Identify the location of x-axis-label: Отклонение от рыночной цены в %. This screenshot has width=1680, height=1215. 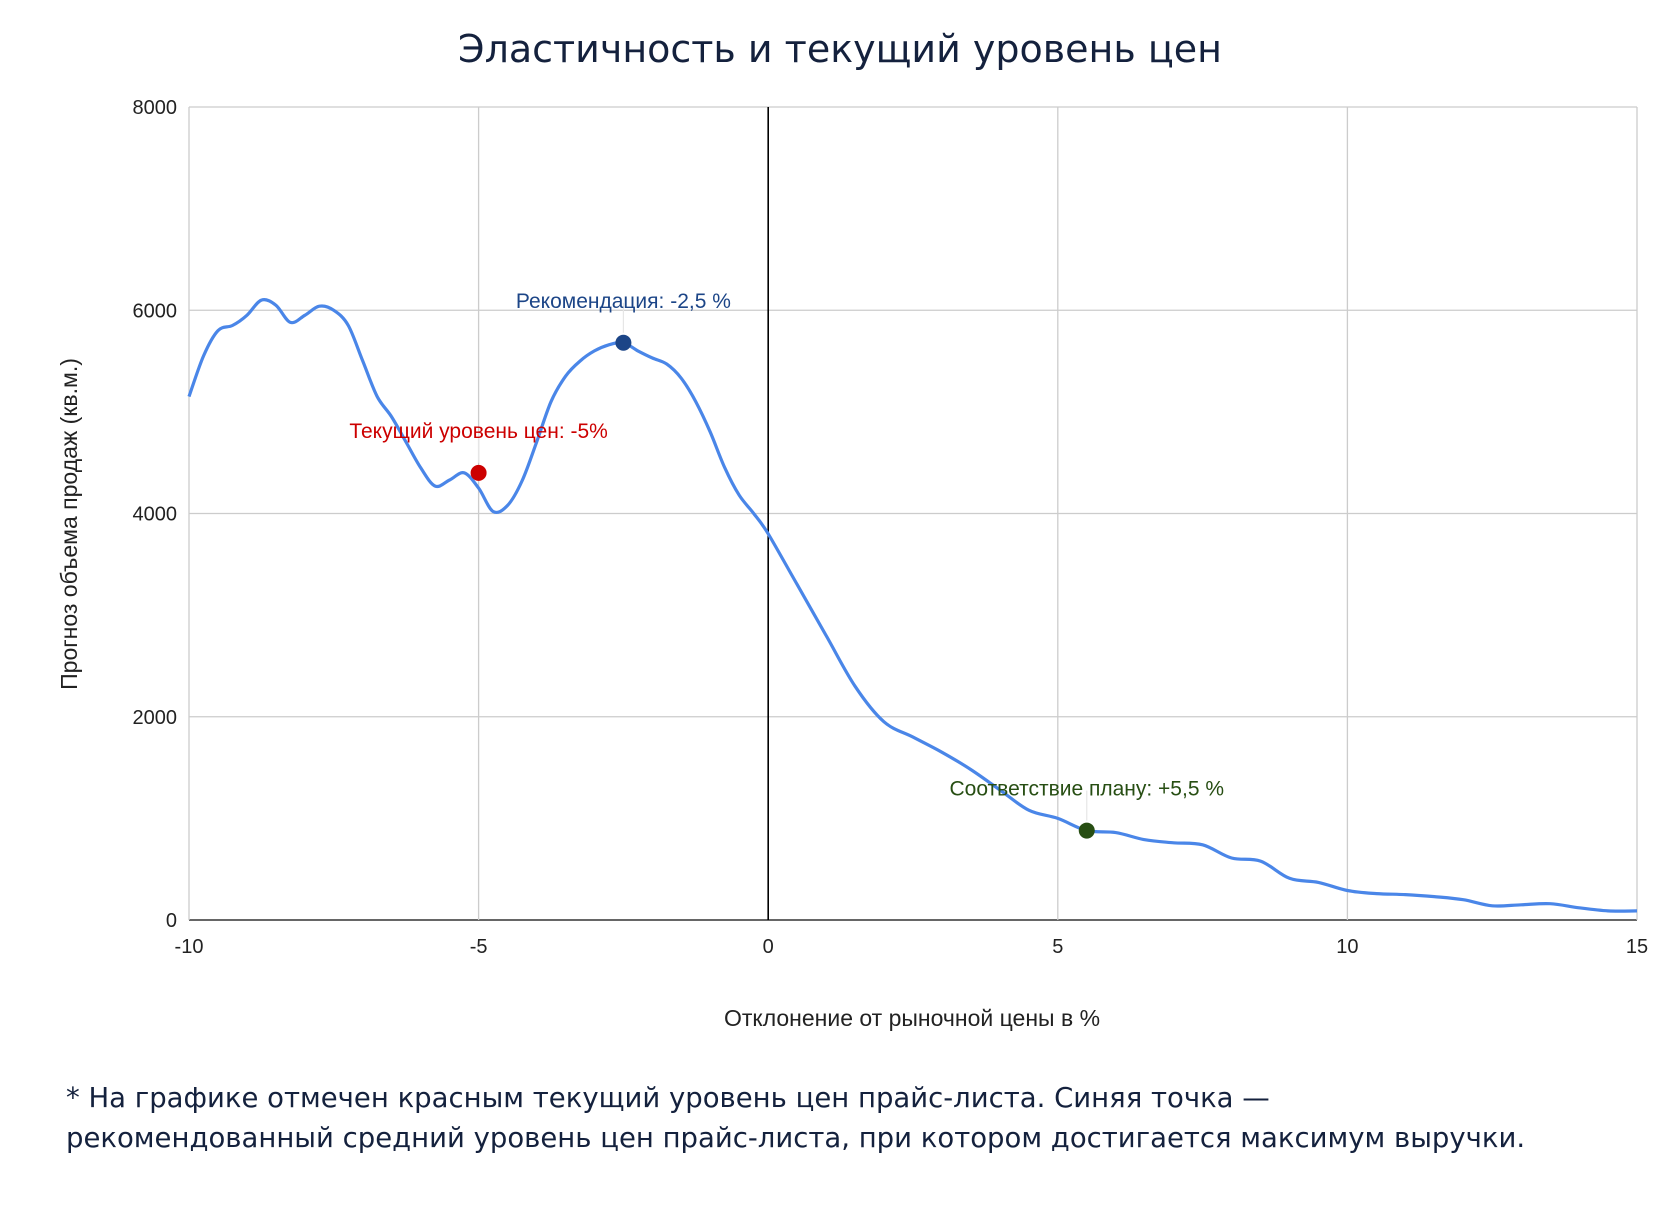
(912, 1018).